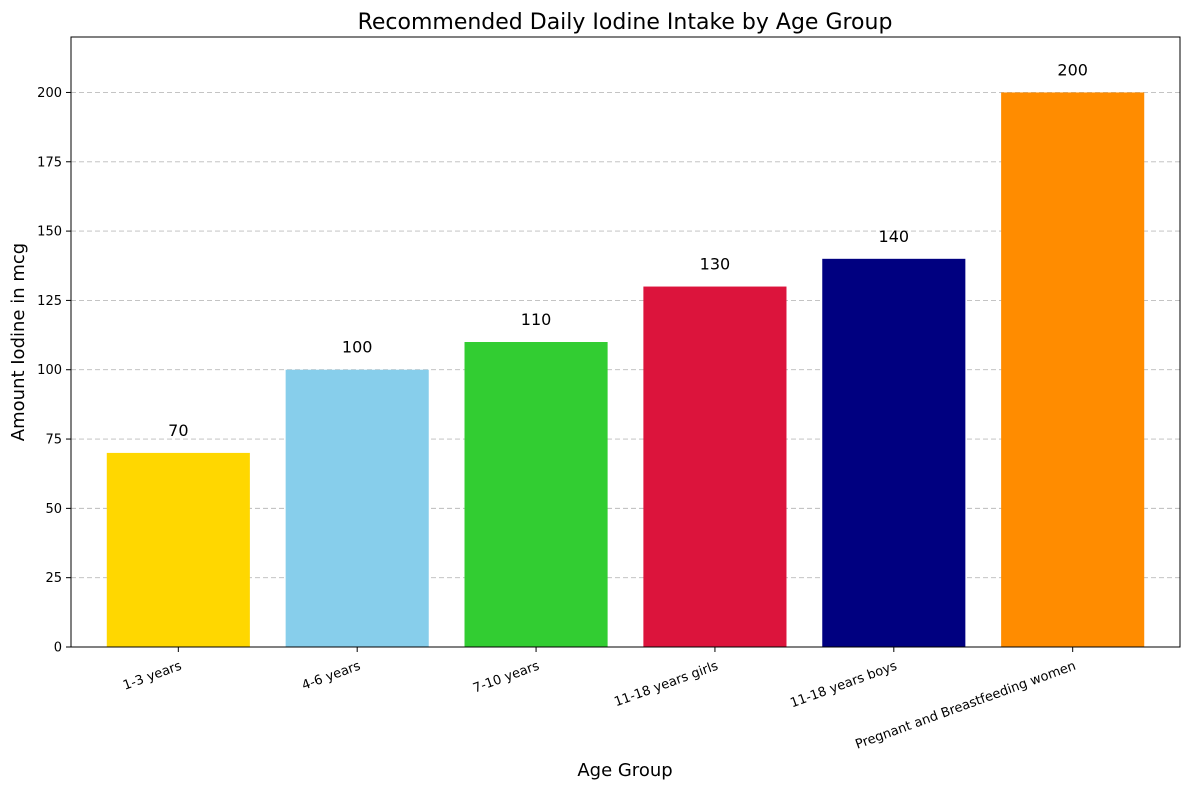 Image resolution: width=1189 pixels, height=790 pixels. Describe the element at coordinates (624, 770) in the screenshot. I see `x-axis-label: Age Group` at that location.